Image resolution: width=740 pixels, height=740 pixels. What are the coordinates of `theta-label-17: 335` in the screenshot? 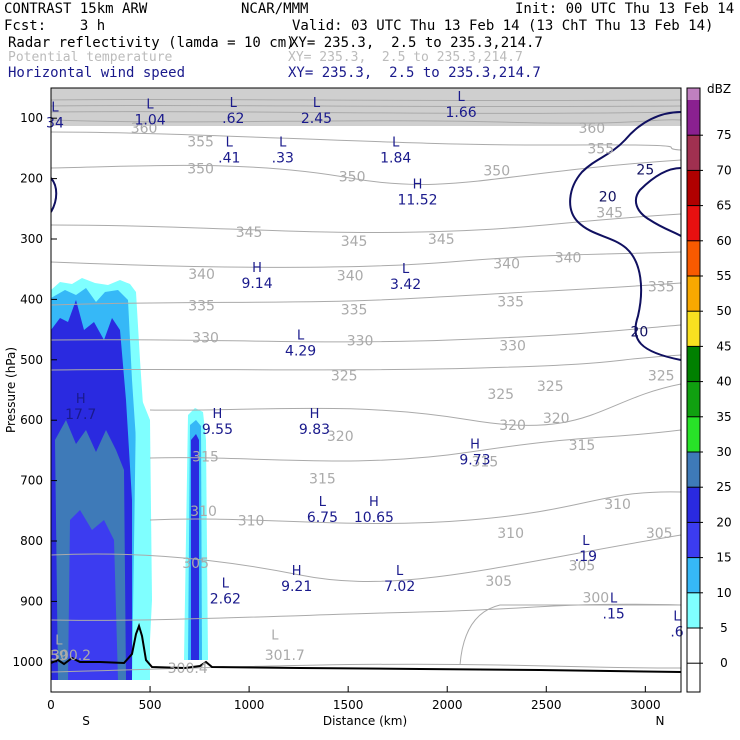 It's located at (510, 302).